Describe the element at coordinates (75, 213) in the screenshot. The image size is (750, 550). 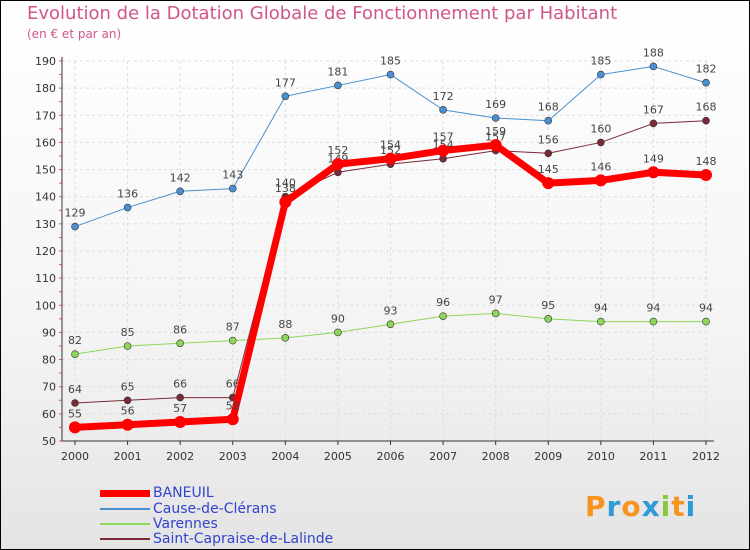
I see `data-label-cause-de-clerans: 129` at that location.